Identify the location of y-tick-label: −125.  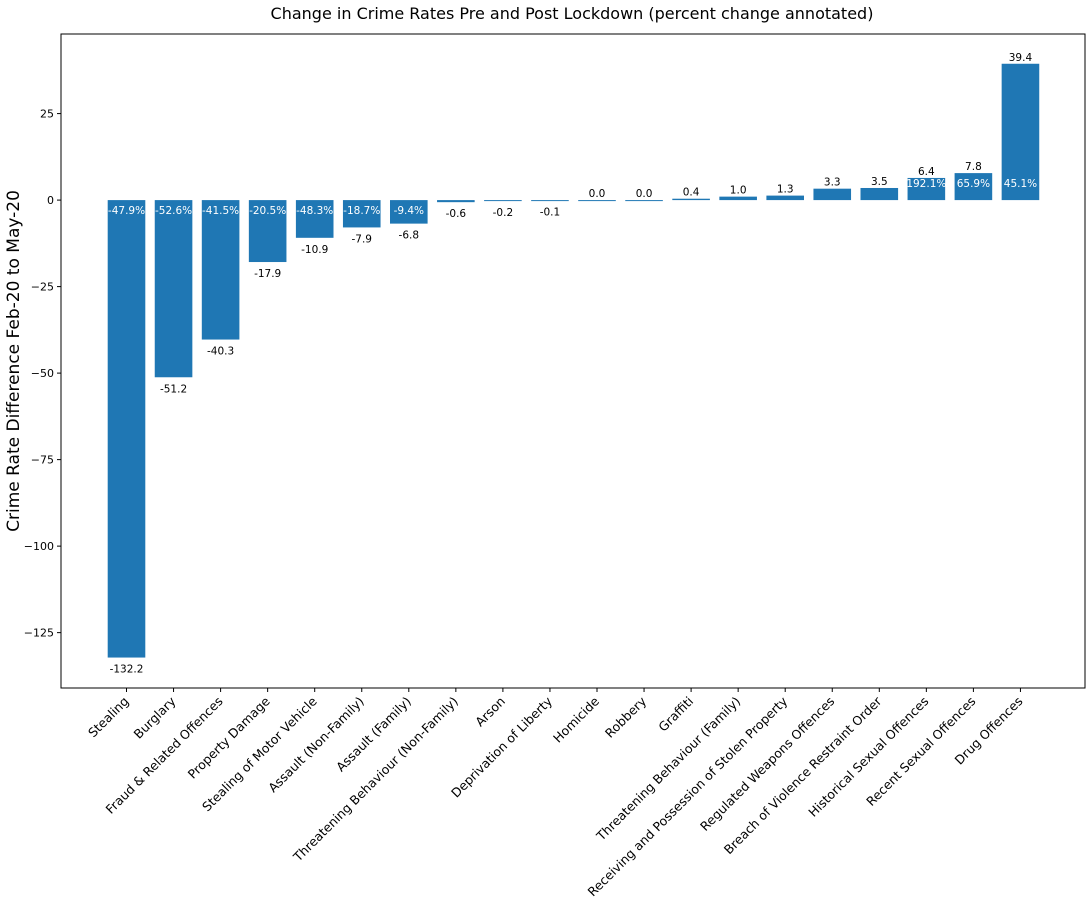
(39, 633).